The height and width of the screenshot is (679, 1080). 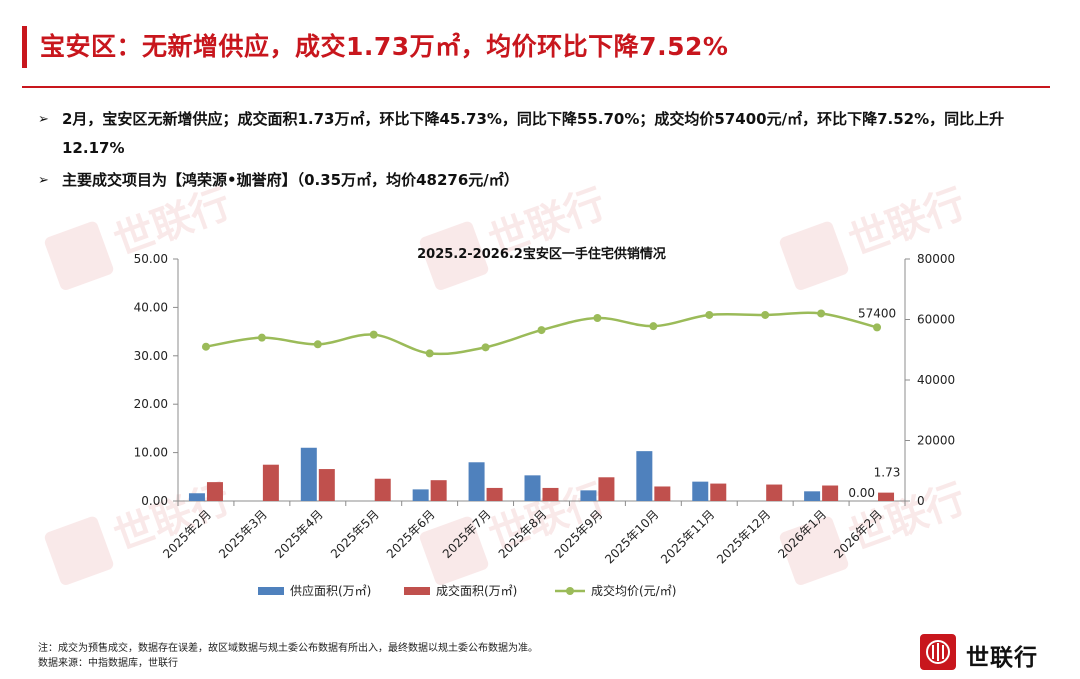 I want to click on x-tick-label: 2025年12月, so click(x=743, y=536).